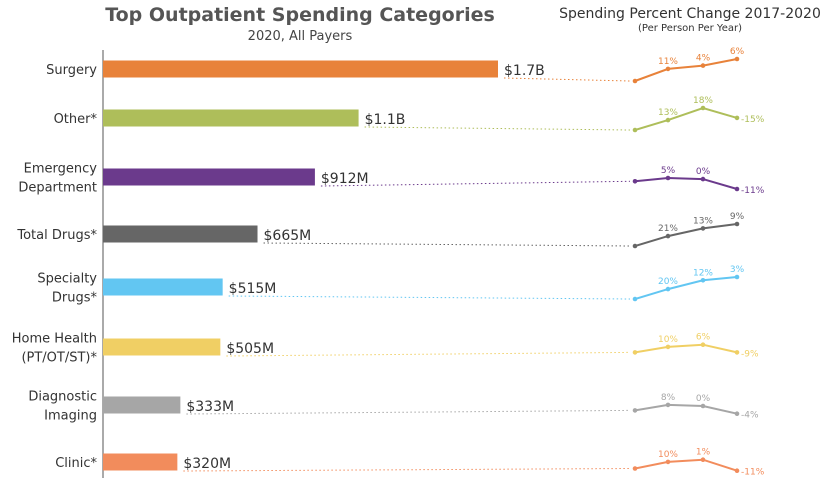  I want to click on bar-value-label: $1.1B, so click(385, 120).